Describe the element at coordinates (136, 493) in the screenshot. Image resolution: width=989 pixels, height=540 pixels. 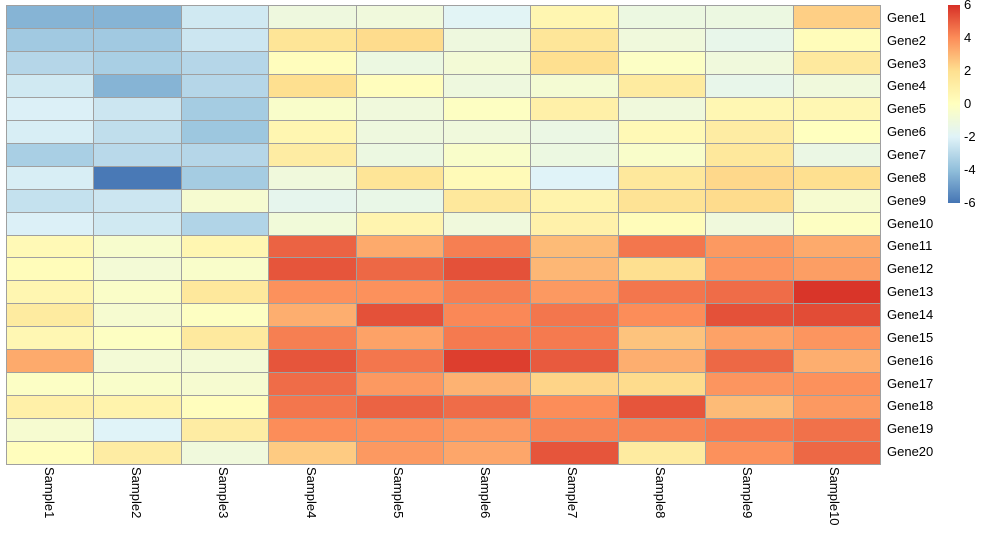
I see `x-axis-label: Sample2` at that location.